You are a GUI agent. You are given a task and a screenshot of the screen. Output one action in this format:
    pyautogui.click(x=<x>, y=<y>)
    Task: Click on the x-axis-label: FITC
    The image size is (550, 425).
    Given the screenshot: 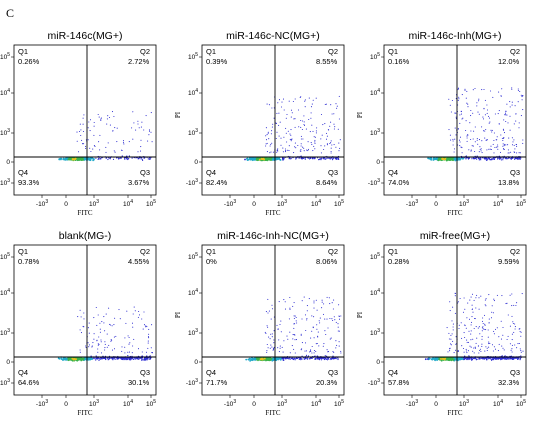 What is the action you would take?
    pyautogui.click(x=273, y=413)
    